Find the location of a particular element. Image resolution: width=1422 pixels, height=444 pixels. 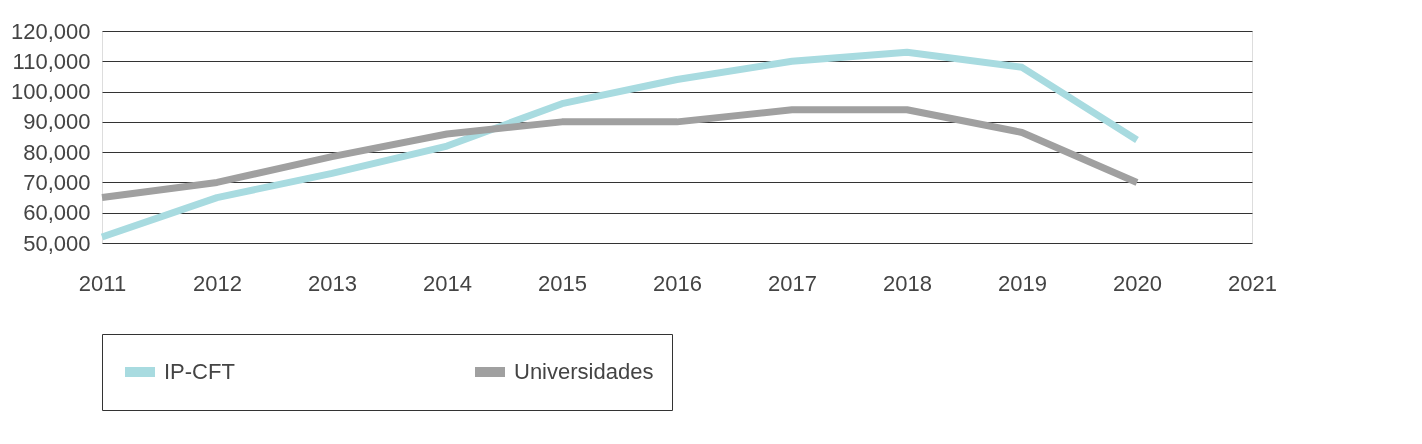

x-tick-label: 2019 is located at coordinates (1022, 283).